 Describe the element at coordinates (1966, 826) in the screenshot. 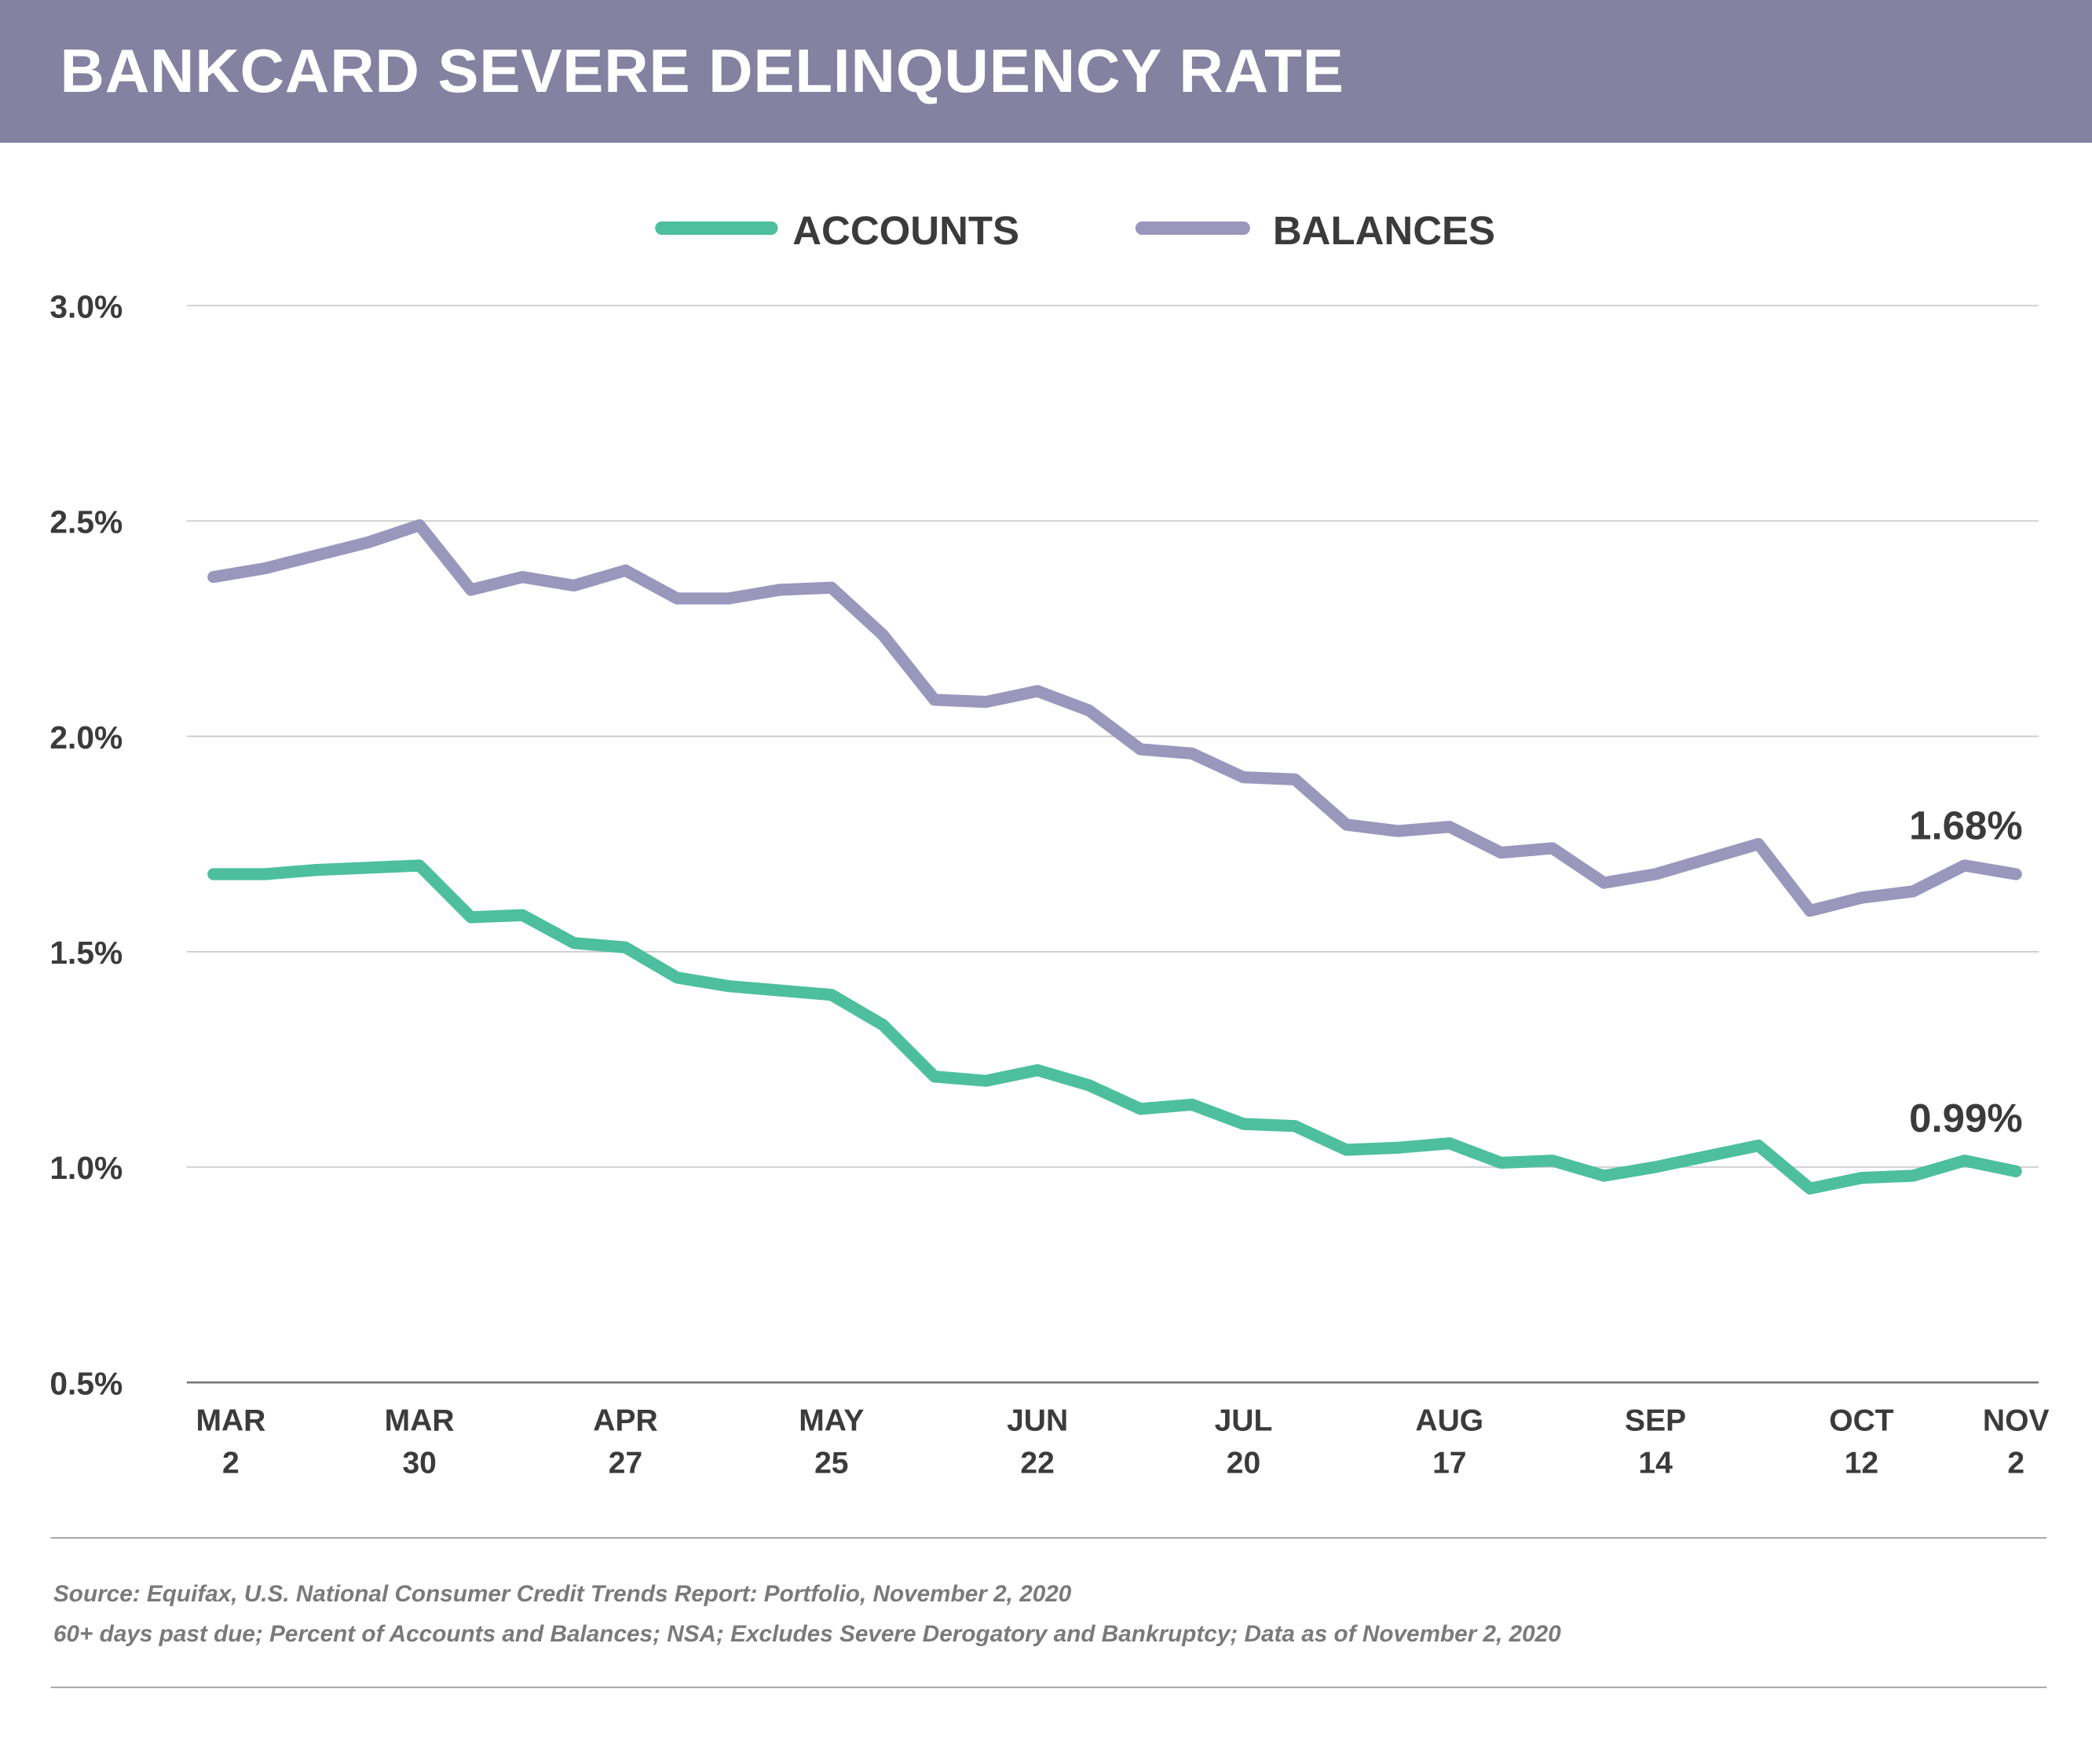

I see `end-label-balances: 1.68%` at that location.